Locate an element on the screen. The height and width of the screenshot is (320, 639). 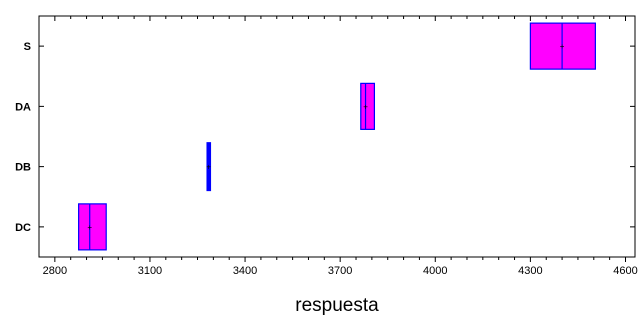
mean-marker-da: + is located at coordinates (365, 106).